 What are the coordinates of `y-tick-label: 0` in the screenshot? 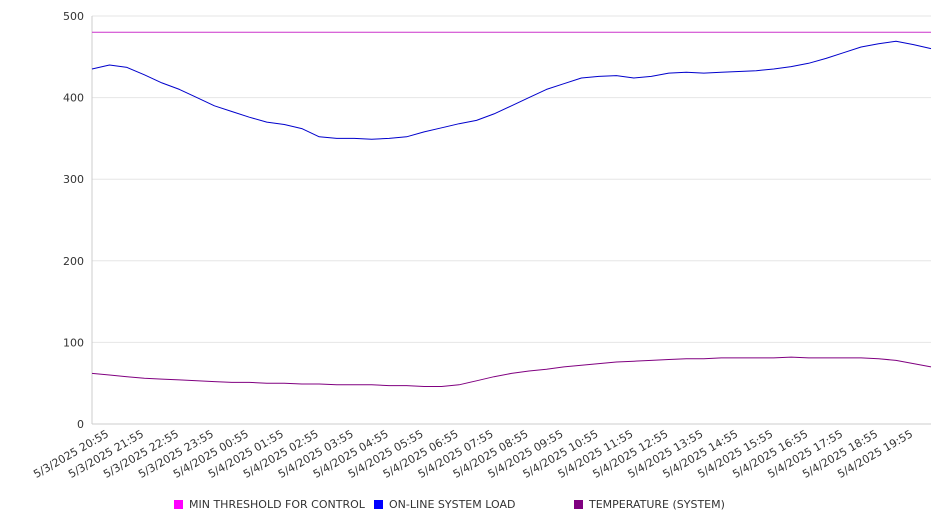 It's located at (80, 424).